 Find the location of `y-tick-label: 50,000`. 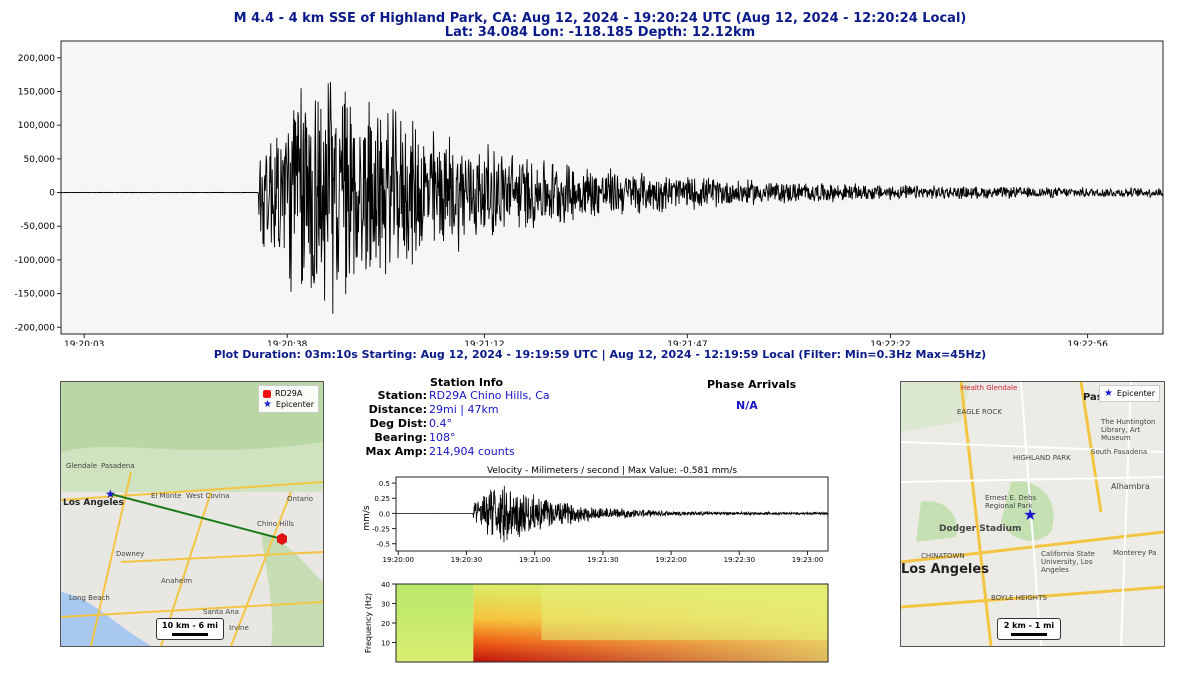

y-tick-label: 50,000 is located at coordinates (40, 160).